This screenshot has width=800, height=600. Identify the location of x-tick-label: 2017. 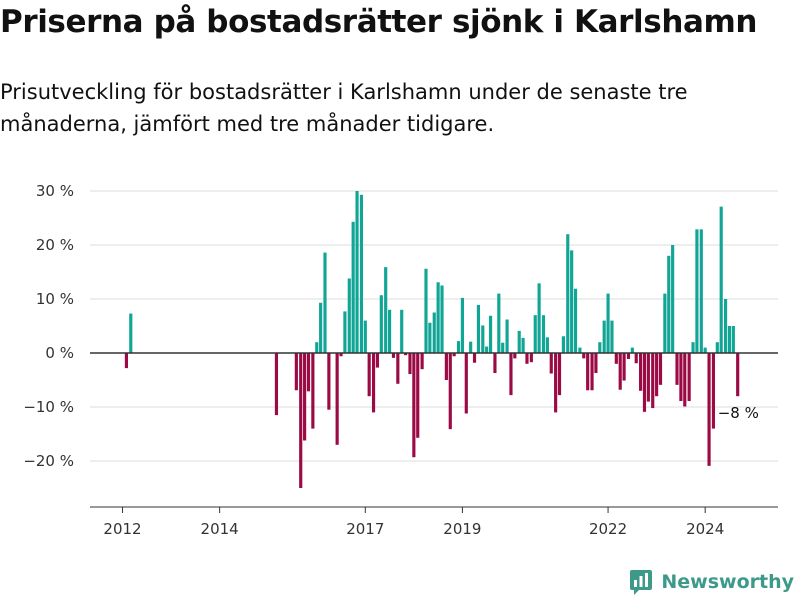
(365, 529).